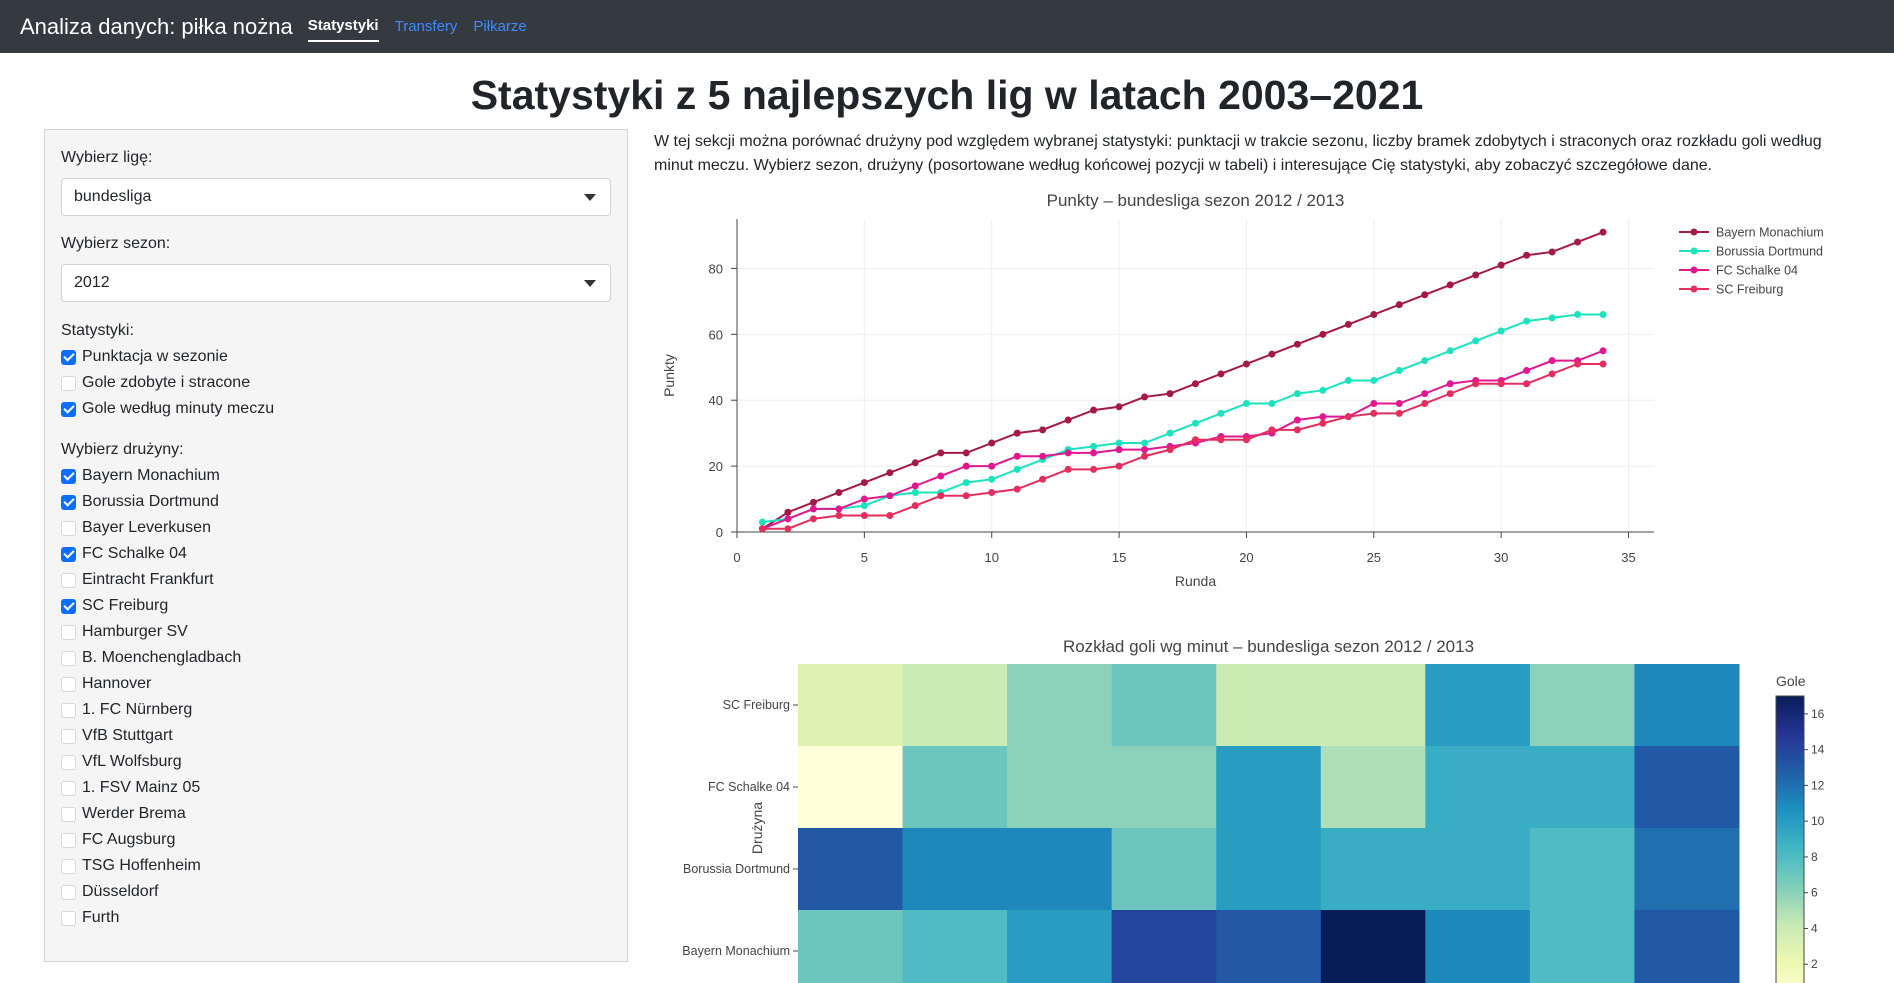 This screenshot has height=983, width=1894. Describe the element at coordinates (343, 26) in the screenshot. I see `nav-link-statystyki: Statystyki` at that location.